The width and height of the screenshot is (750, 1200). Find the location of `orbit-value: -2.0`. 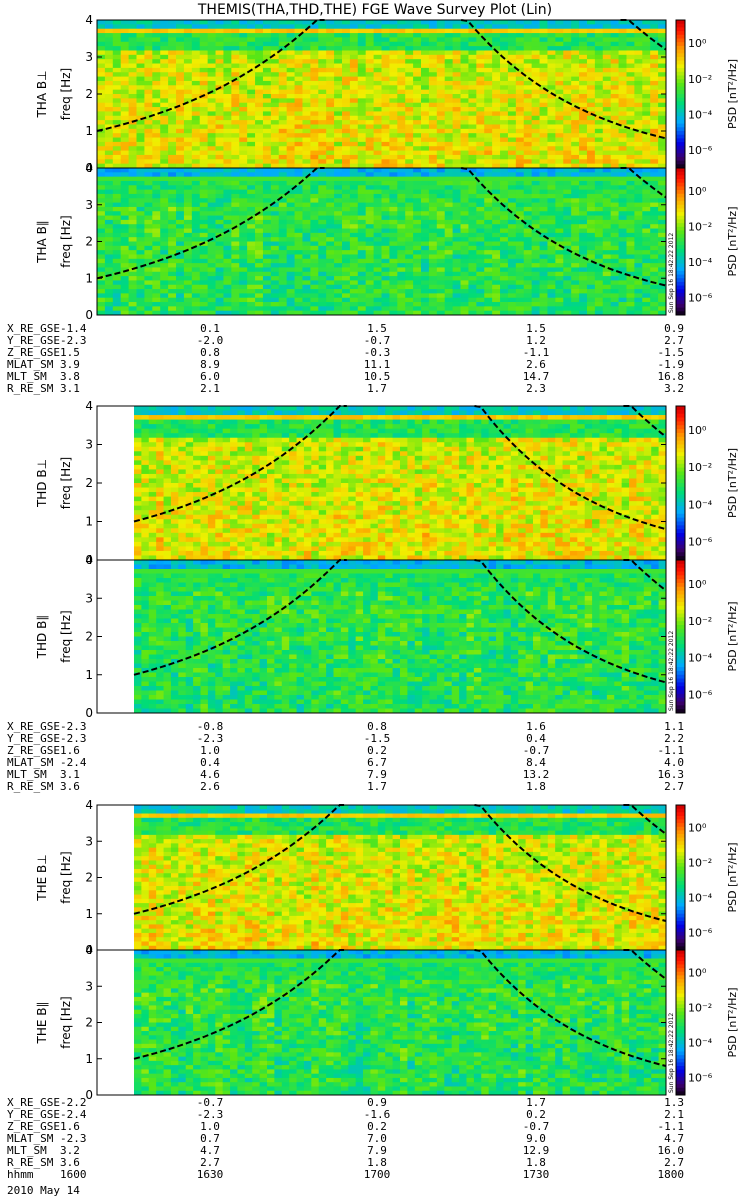

orbit-value: -2.0 is located at coordinates (210, 340).